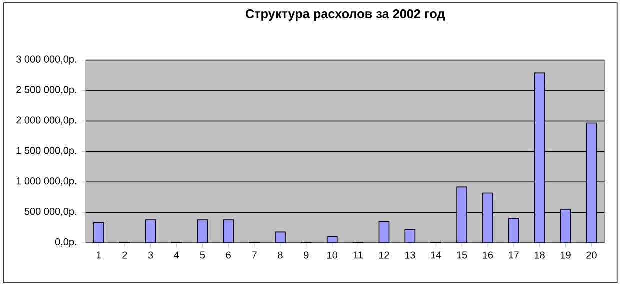 This screenshot has height=287, width=626. Describe the element at coordinates (488, 255) in the screenshot. I see `x-tick-label: 16` at that location.